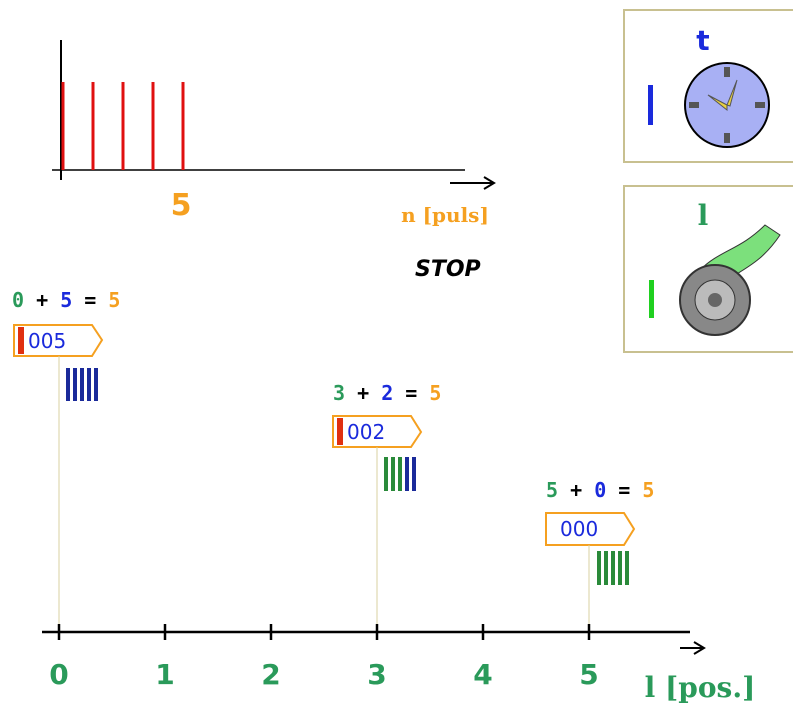 The width and height of the screenshot is (793, 704). I want to click on counter: 000, so click(579, 529).